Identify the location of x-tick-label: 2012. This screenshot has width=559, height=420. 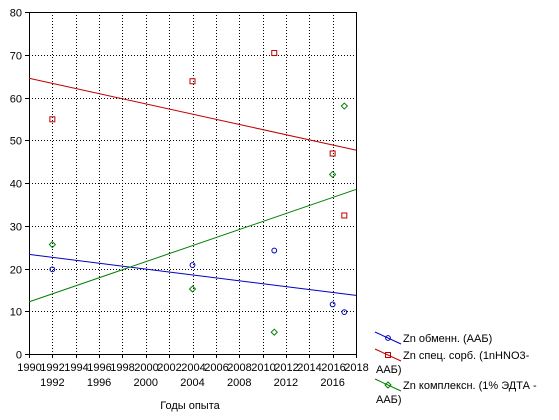
(286, 368).